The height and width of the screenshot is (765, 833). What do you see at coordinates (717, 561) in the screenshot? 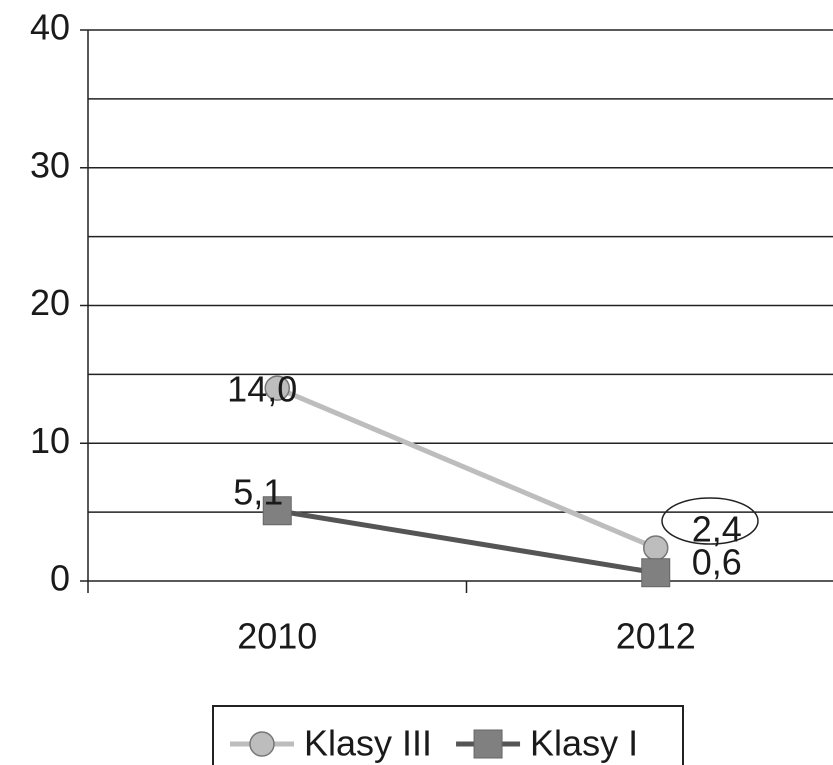
I see `data-label: 0,6` at bounding box center [717, 561].